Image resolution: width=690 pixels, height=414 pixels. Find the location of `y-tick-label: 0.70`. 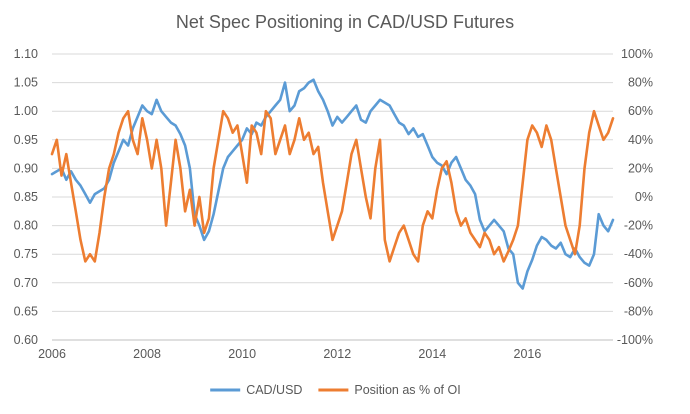

y-tick-label: 0.70 is located at coordinates (26, 283).